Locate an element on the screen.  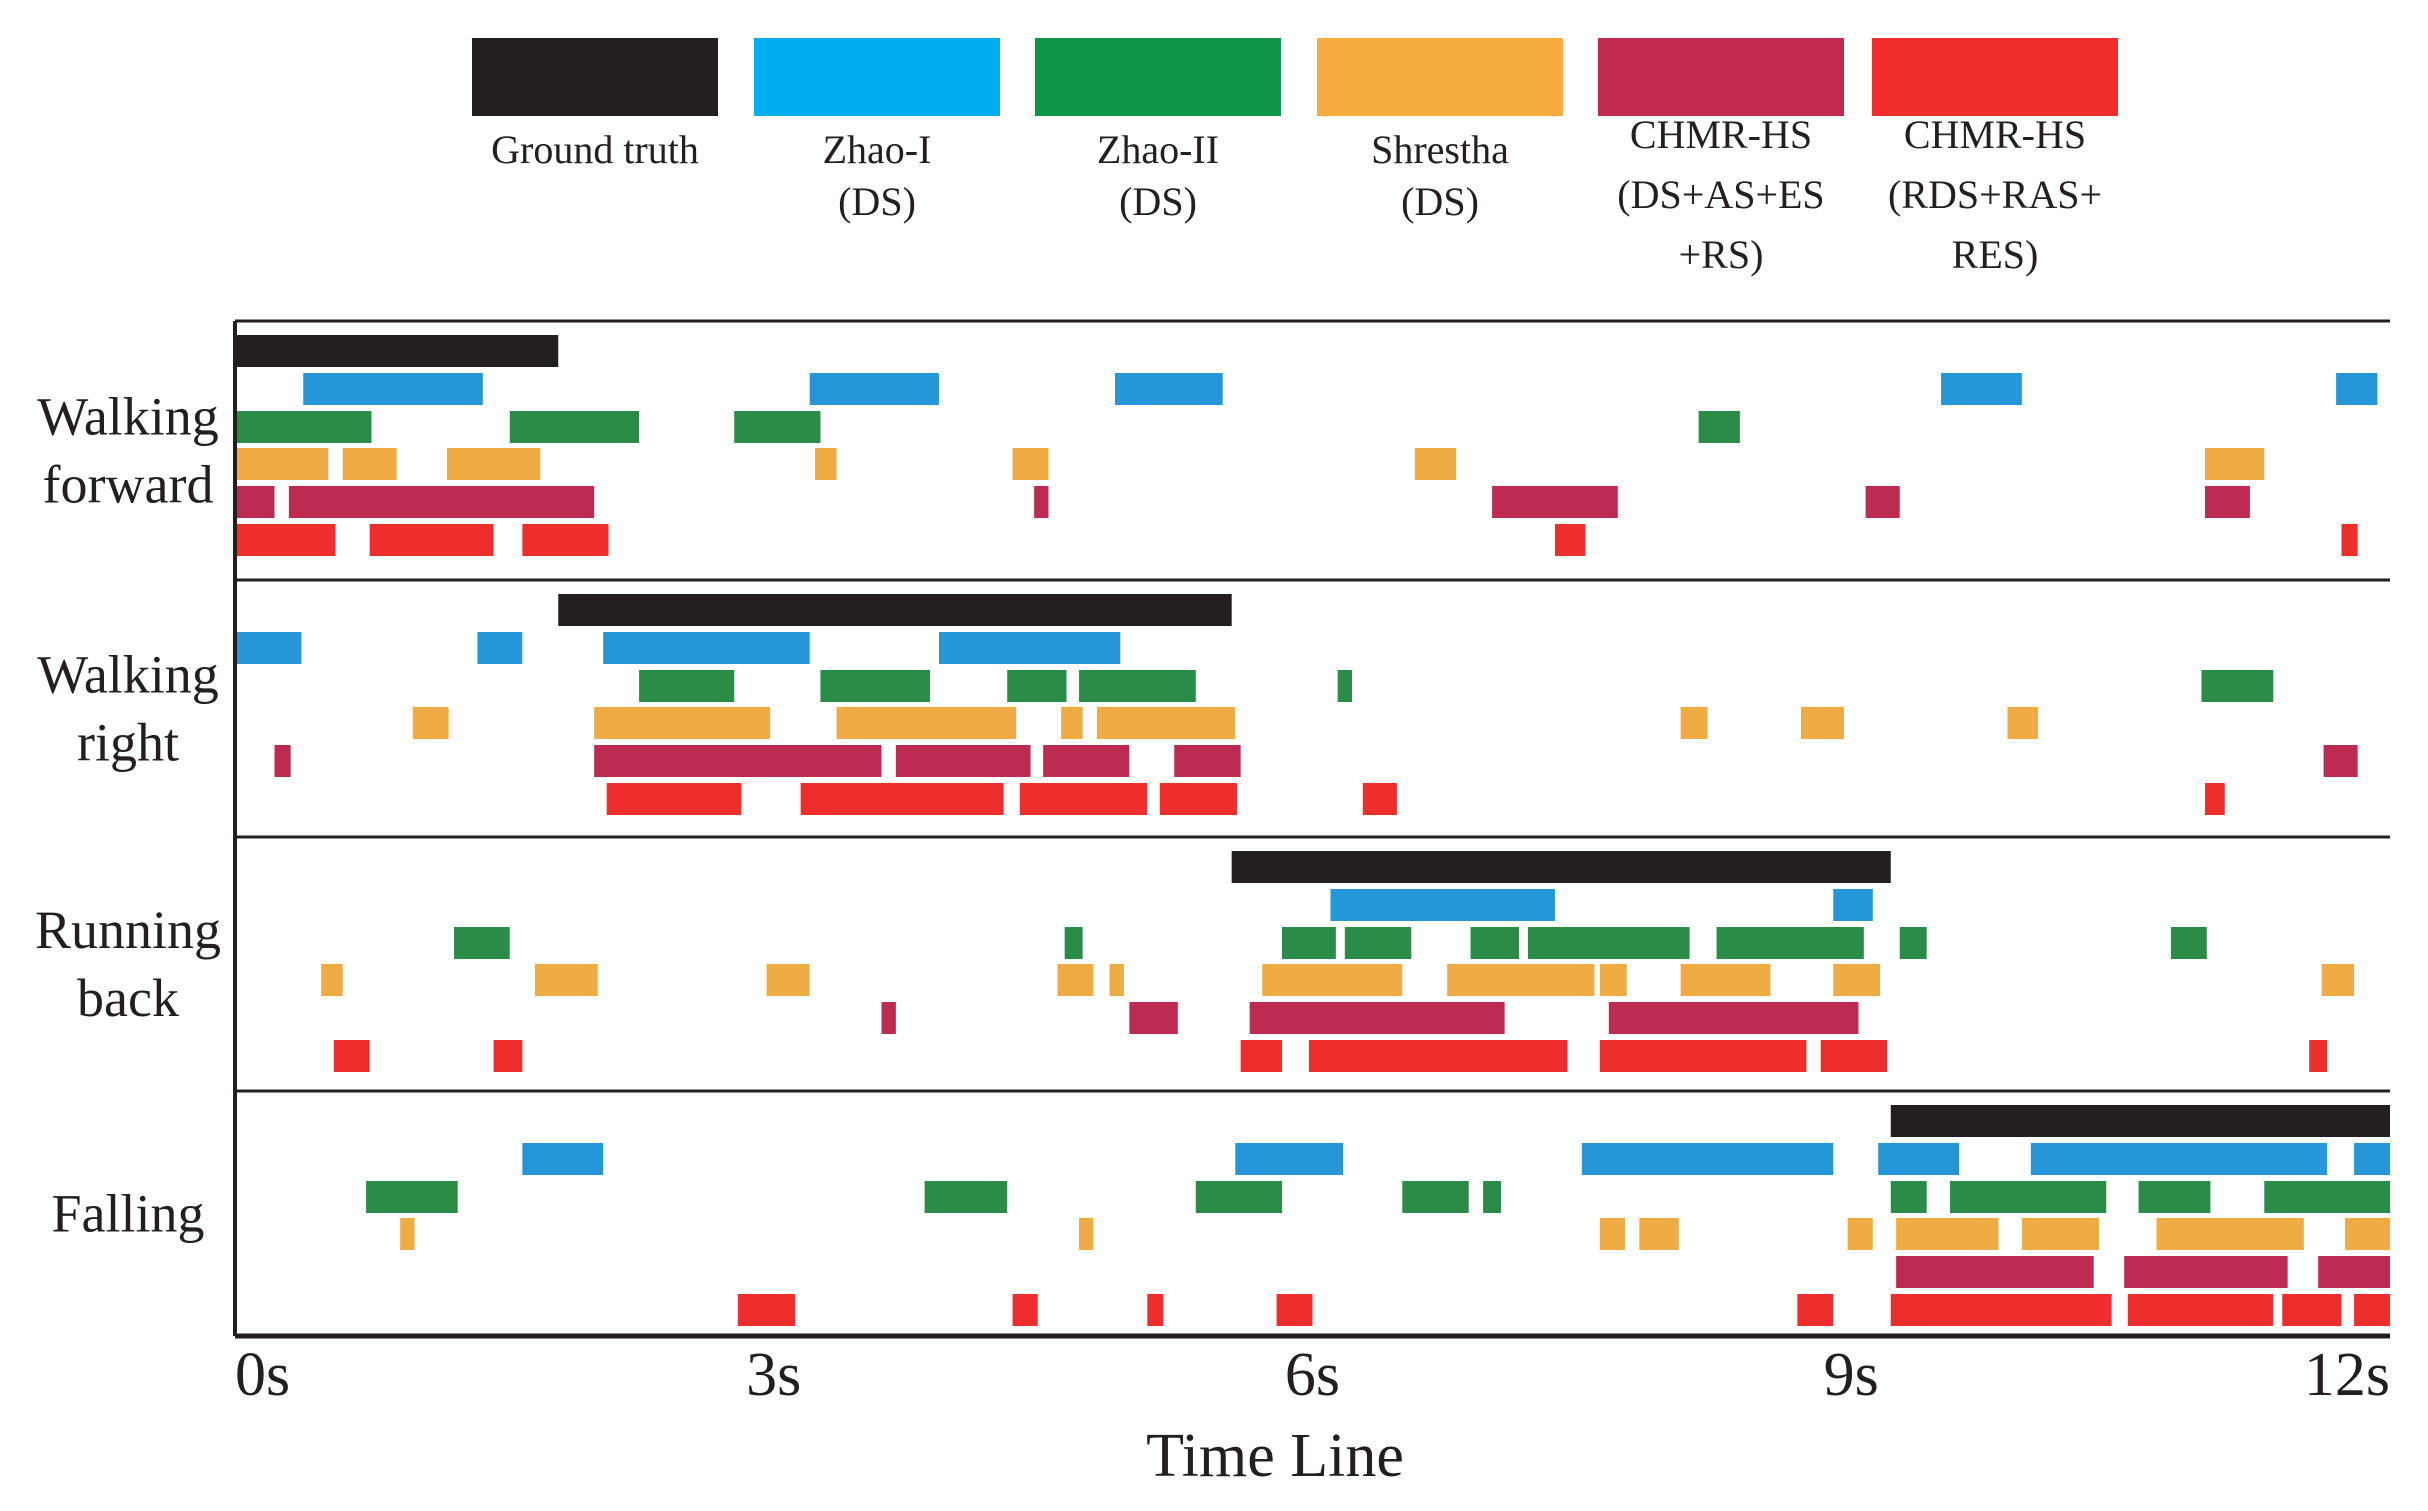
activity-label: forward is located at coordinates (128, 485).